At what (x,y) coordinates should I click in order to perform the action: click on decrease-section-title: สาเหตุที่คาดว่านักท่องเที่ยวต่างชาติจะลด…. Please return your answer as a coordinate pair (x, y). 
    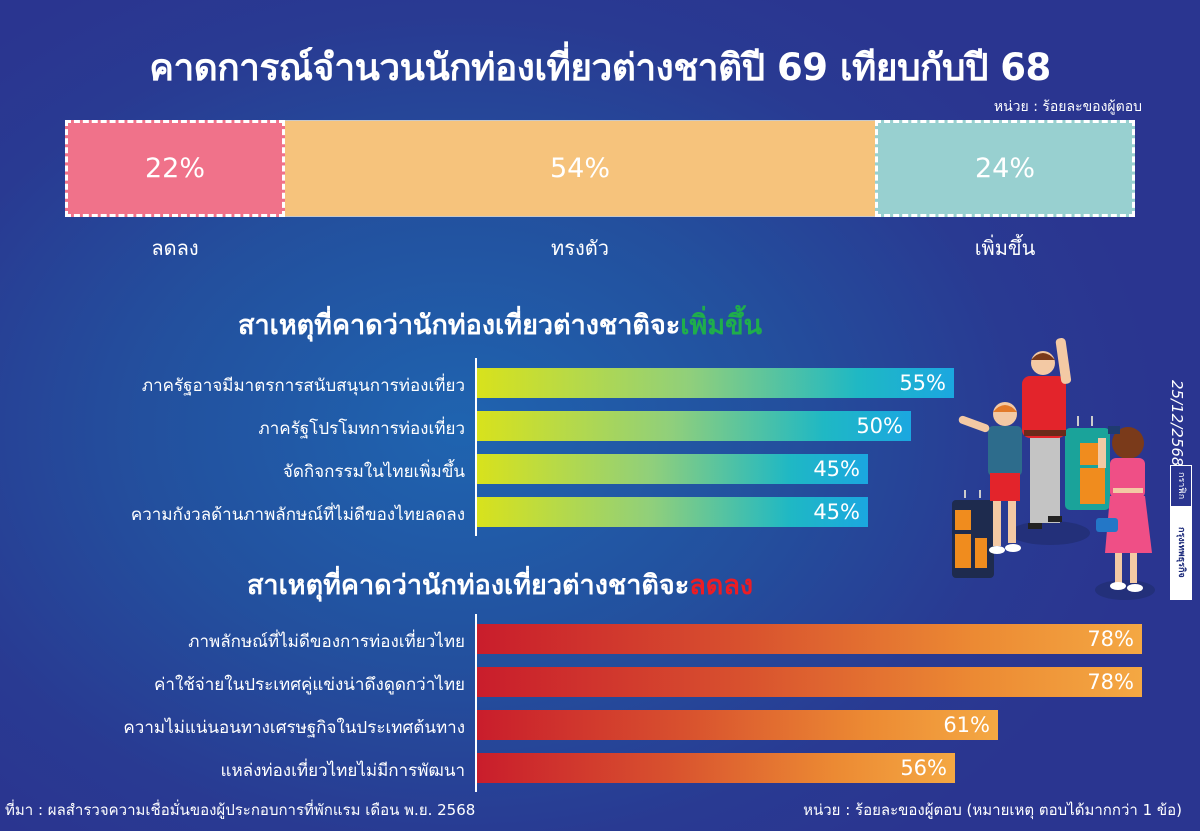
    Looking at the image, I should click on (550, 584).